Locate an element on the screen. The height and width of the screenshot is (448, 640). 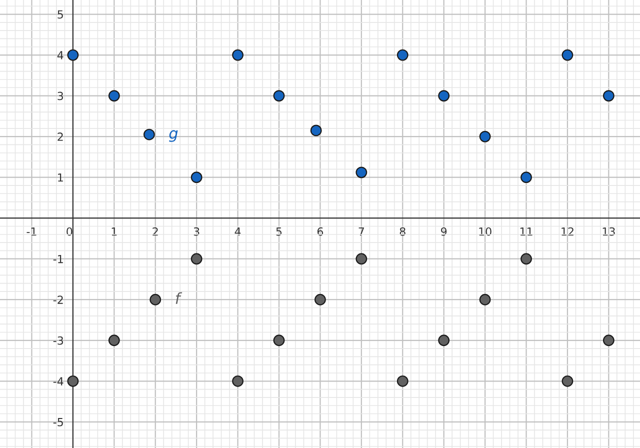
y-tick-label: -2 is located at coordinates (58, 300).